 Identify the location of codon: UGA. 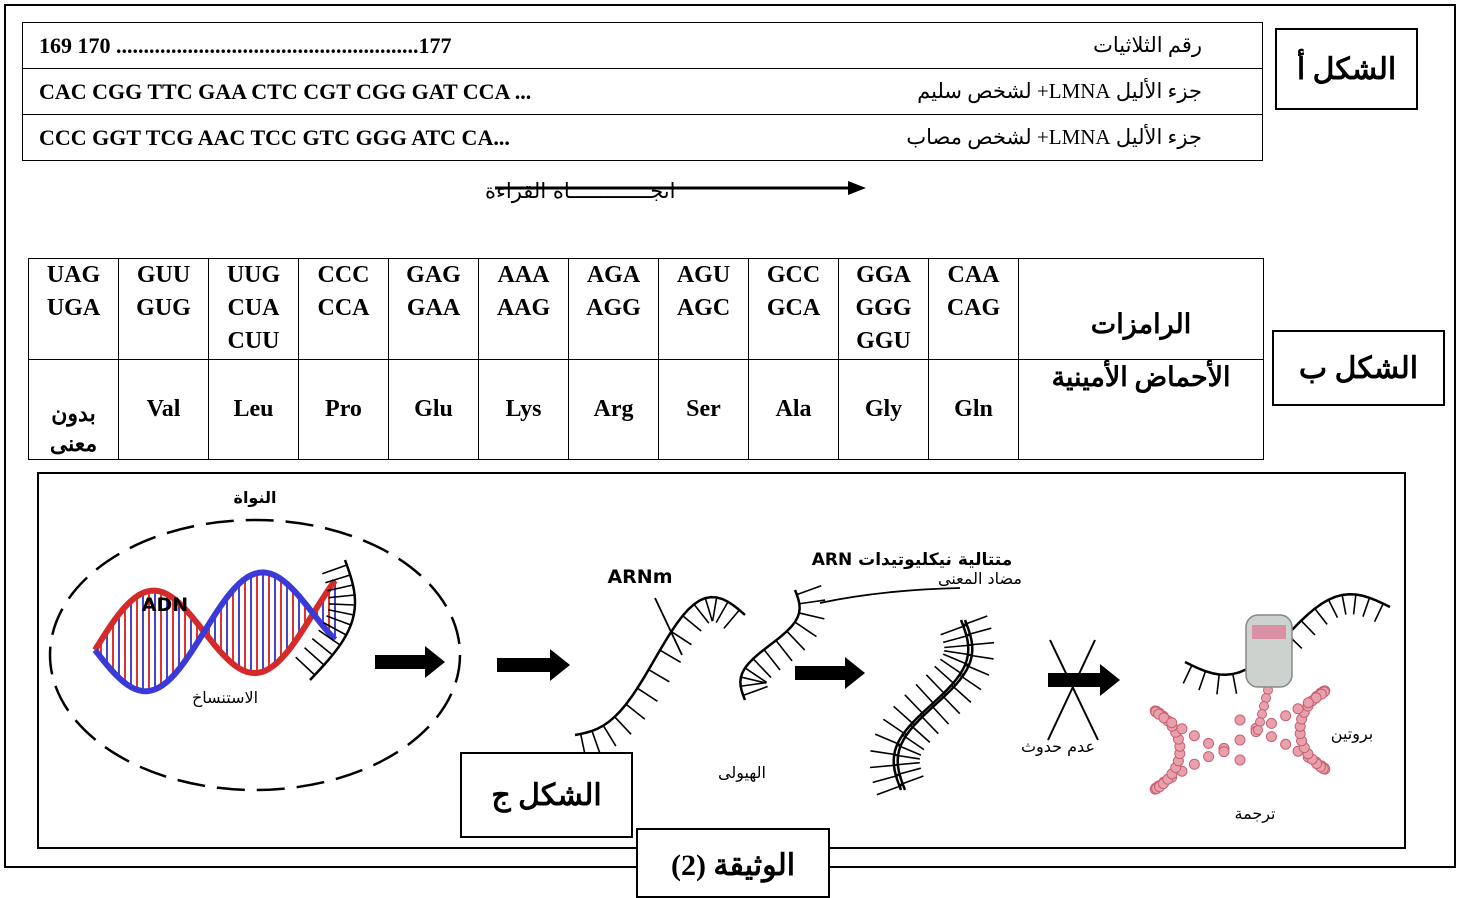
(73, 308).